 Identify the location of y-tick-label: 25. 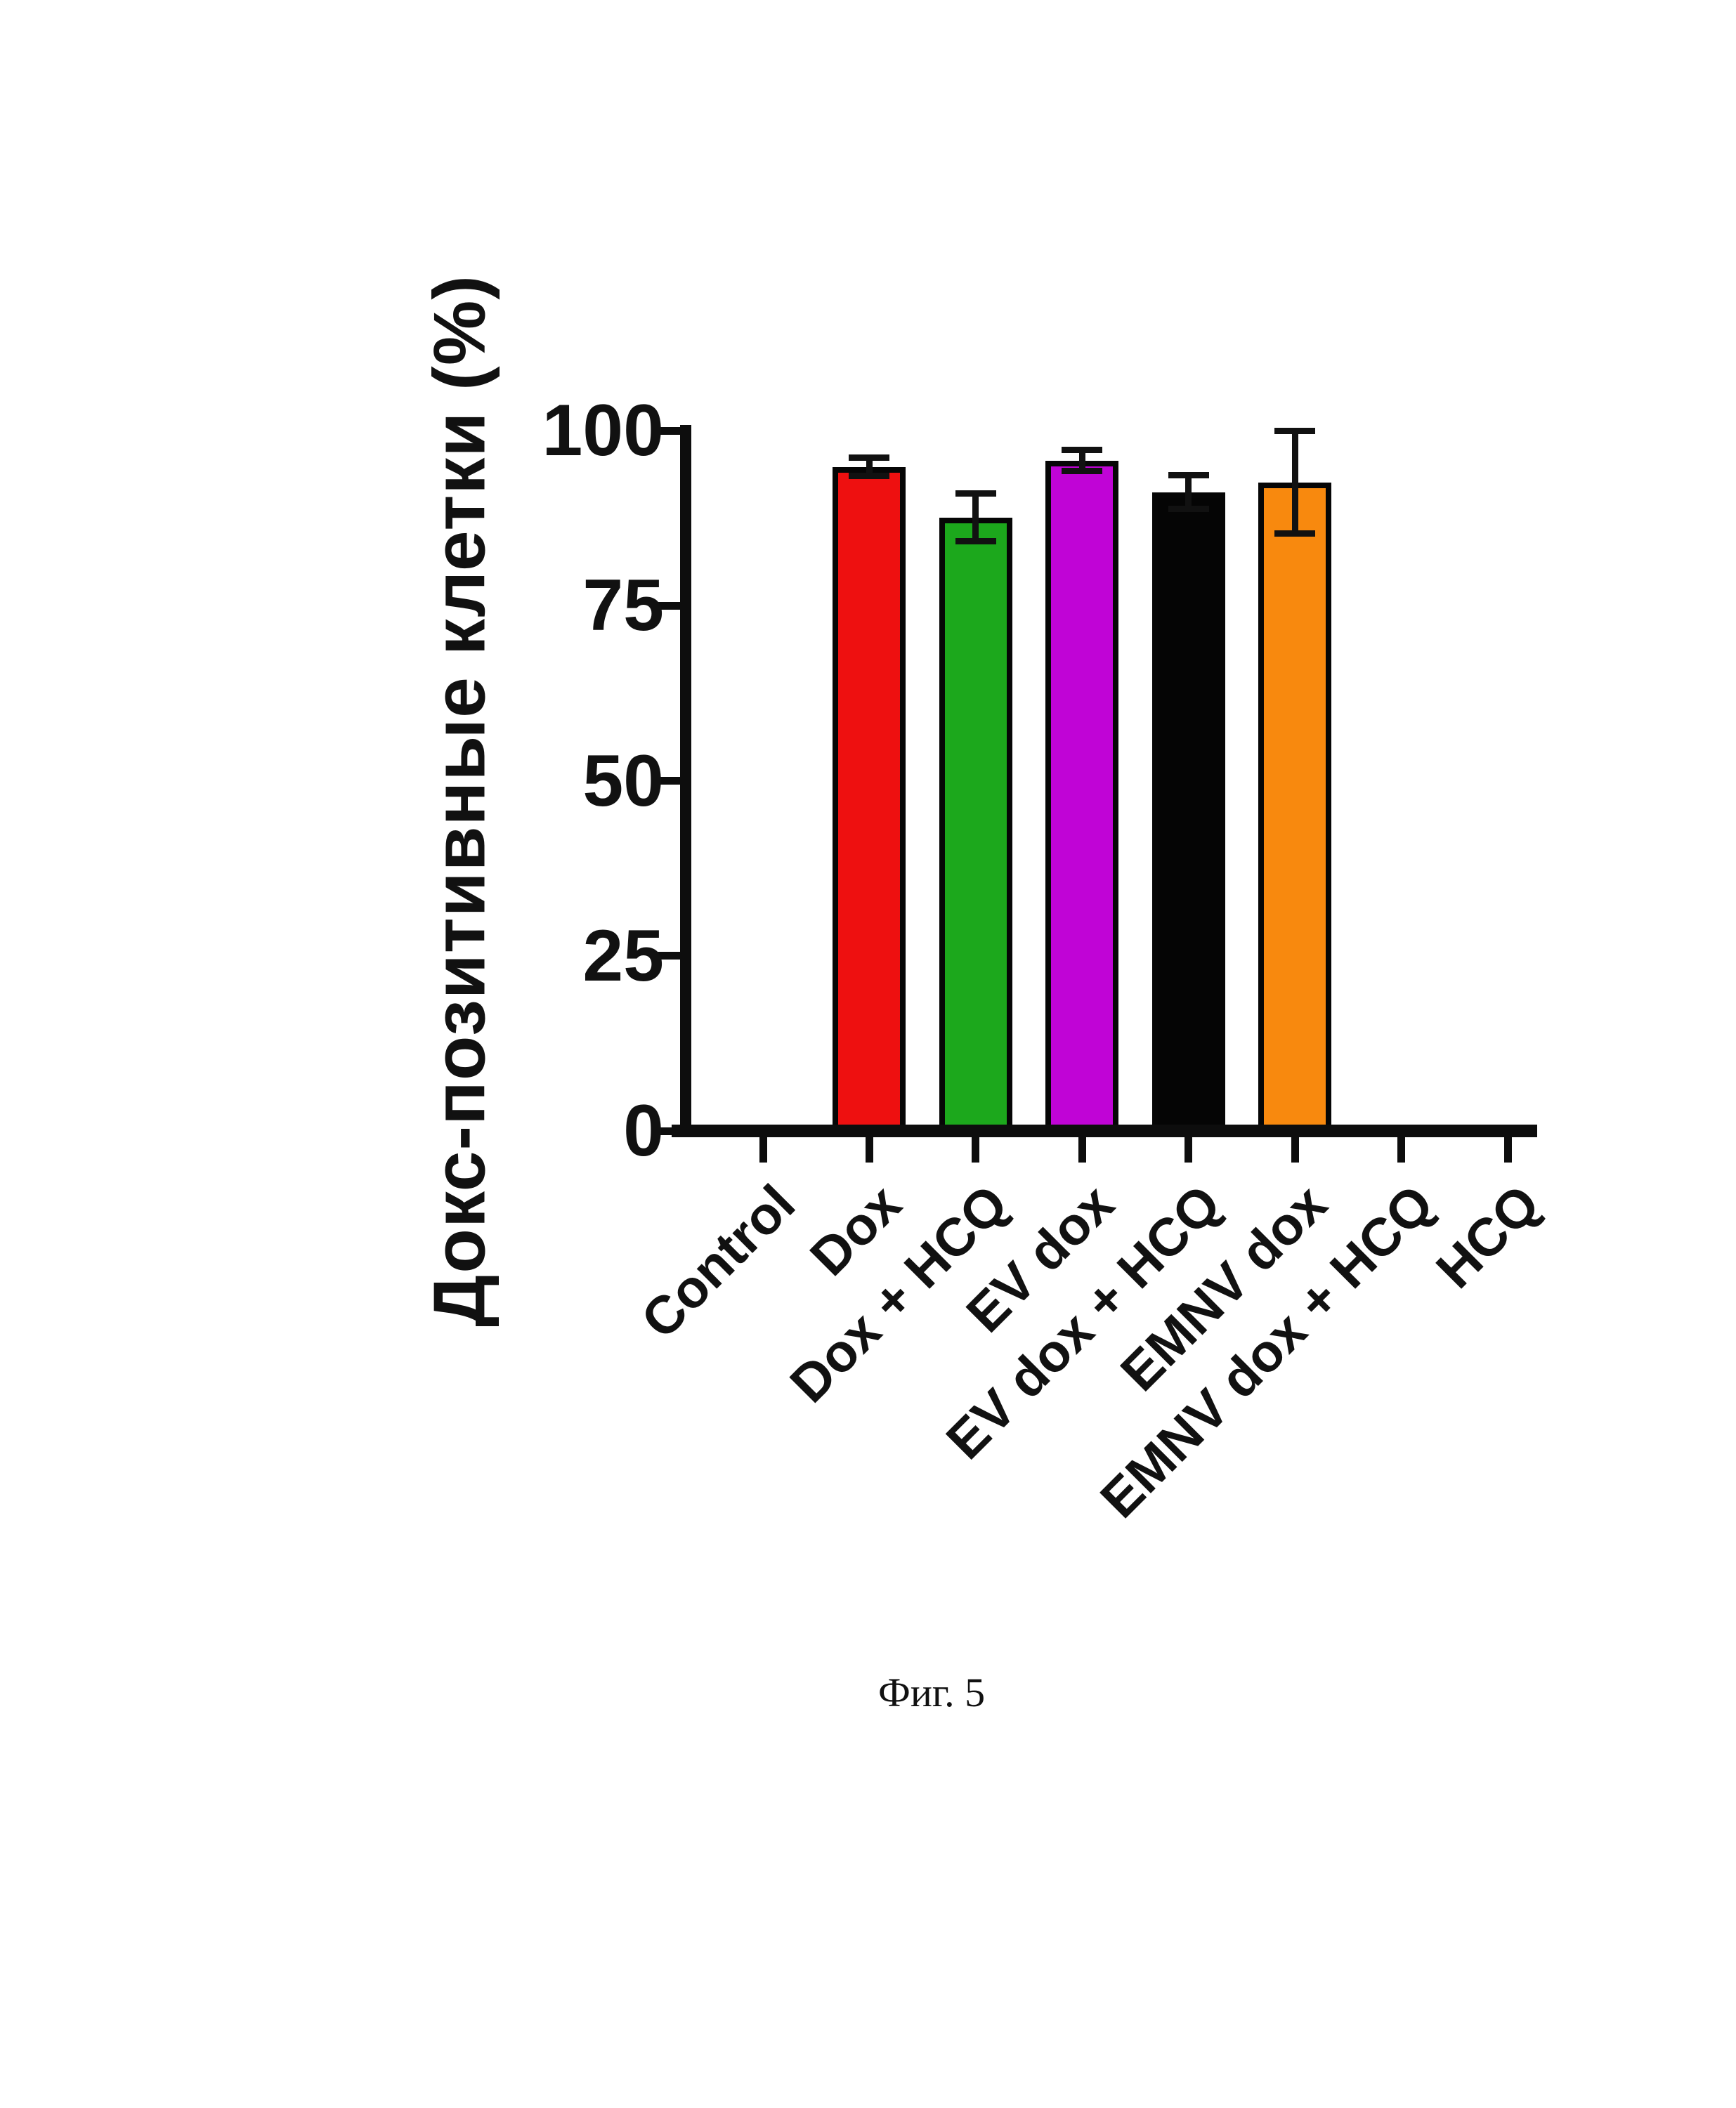
(623, 956).